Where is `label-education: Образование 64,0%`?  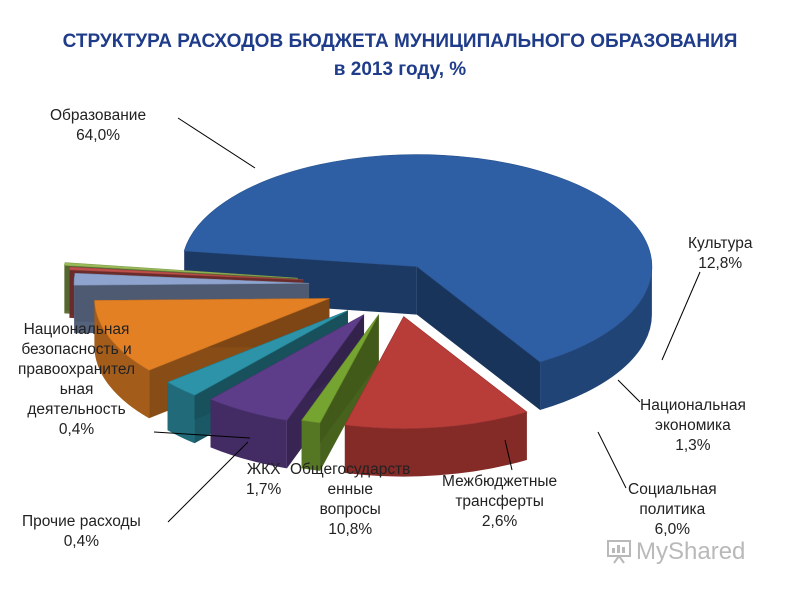
label-education: Образование 64,0% is located at coordinates (98, 125).